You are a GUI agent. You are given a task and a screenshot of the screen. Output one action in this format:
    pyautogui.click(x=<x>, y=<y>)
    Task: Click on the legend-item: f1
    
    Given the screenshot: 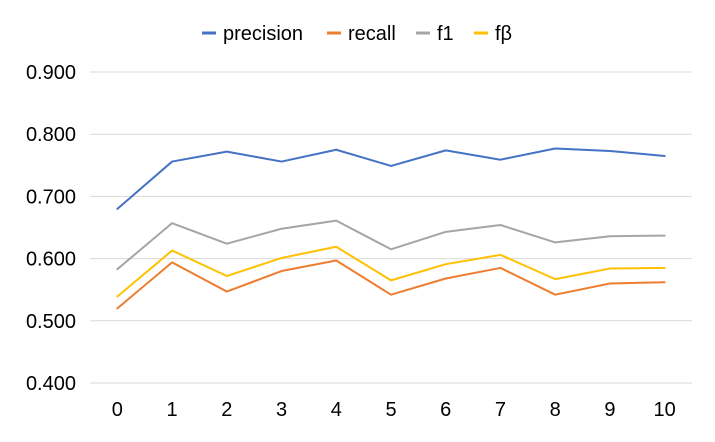 What is the action you would take?
    pyautogui.click(x=435, y=34)
    